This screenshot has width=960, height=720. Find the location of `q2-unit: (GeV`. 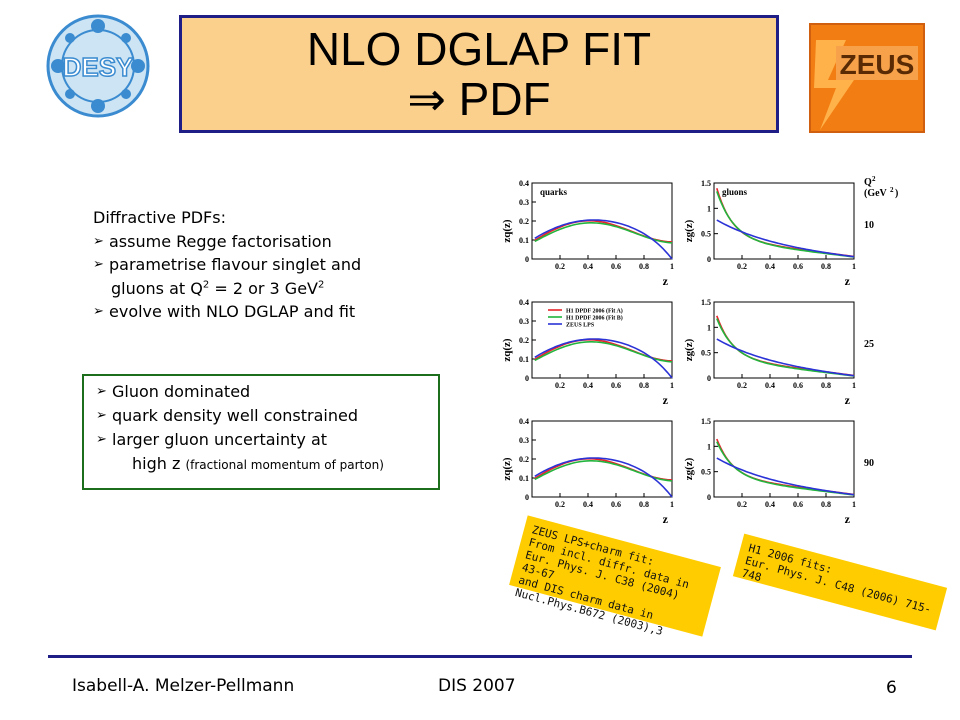

q2-unit: (GeV is located at coordinates (876, 193).